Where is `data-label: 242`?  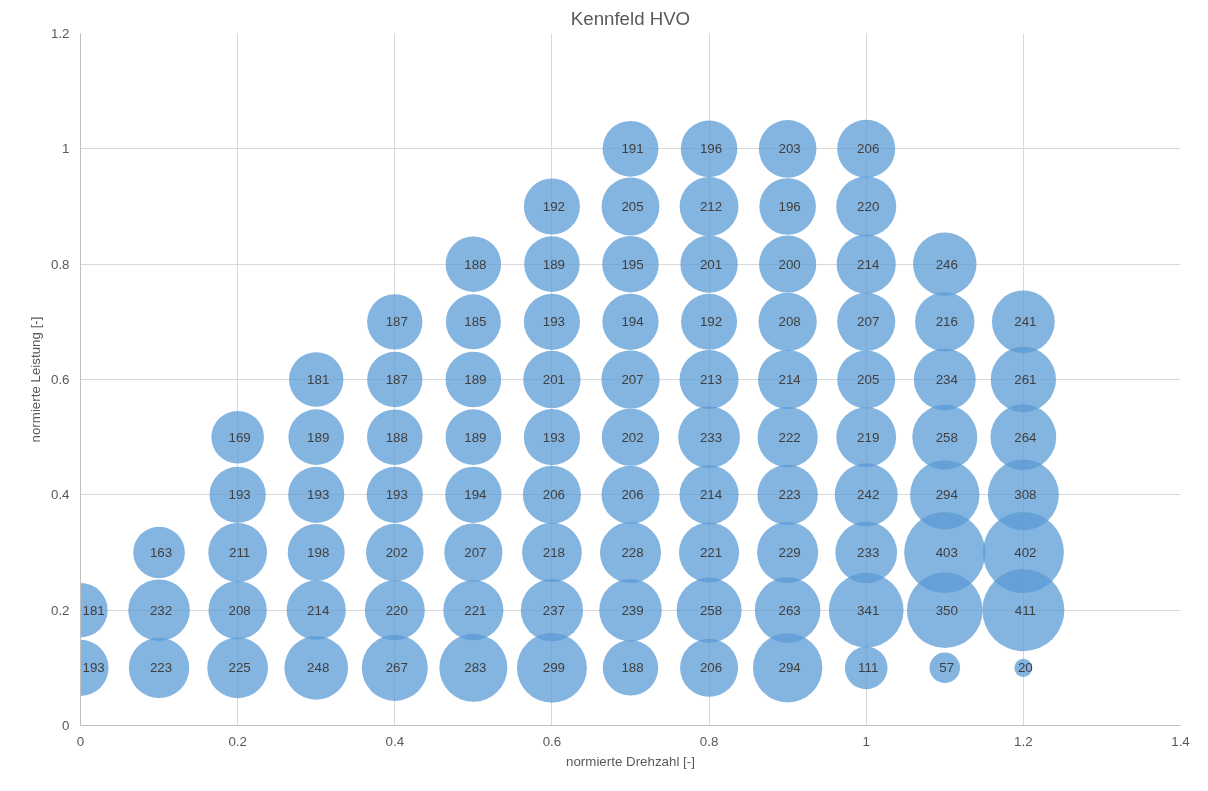
data-label: 242 is located at coordinates (868, 495).